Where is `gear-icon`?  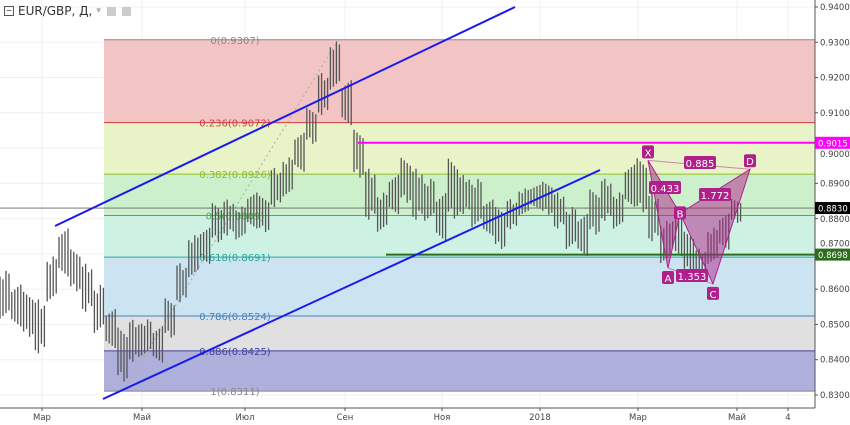
gear-icon is located at coordinates (126, 11).